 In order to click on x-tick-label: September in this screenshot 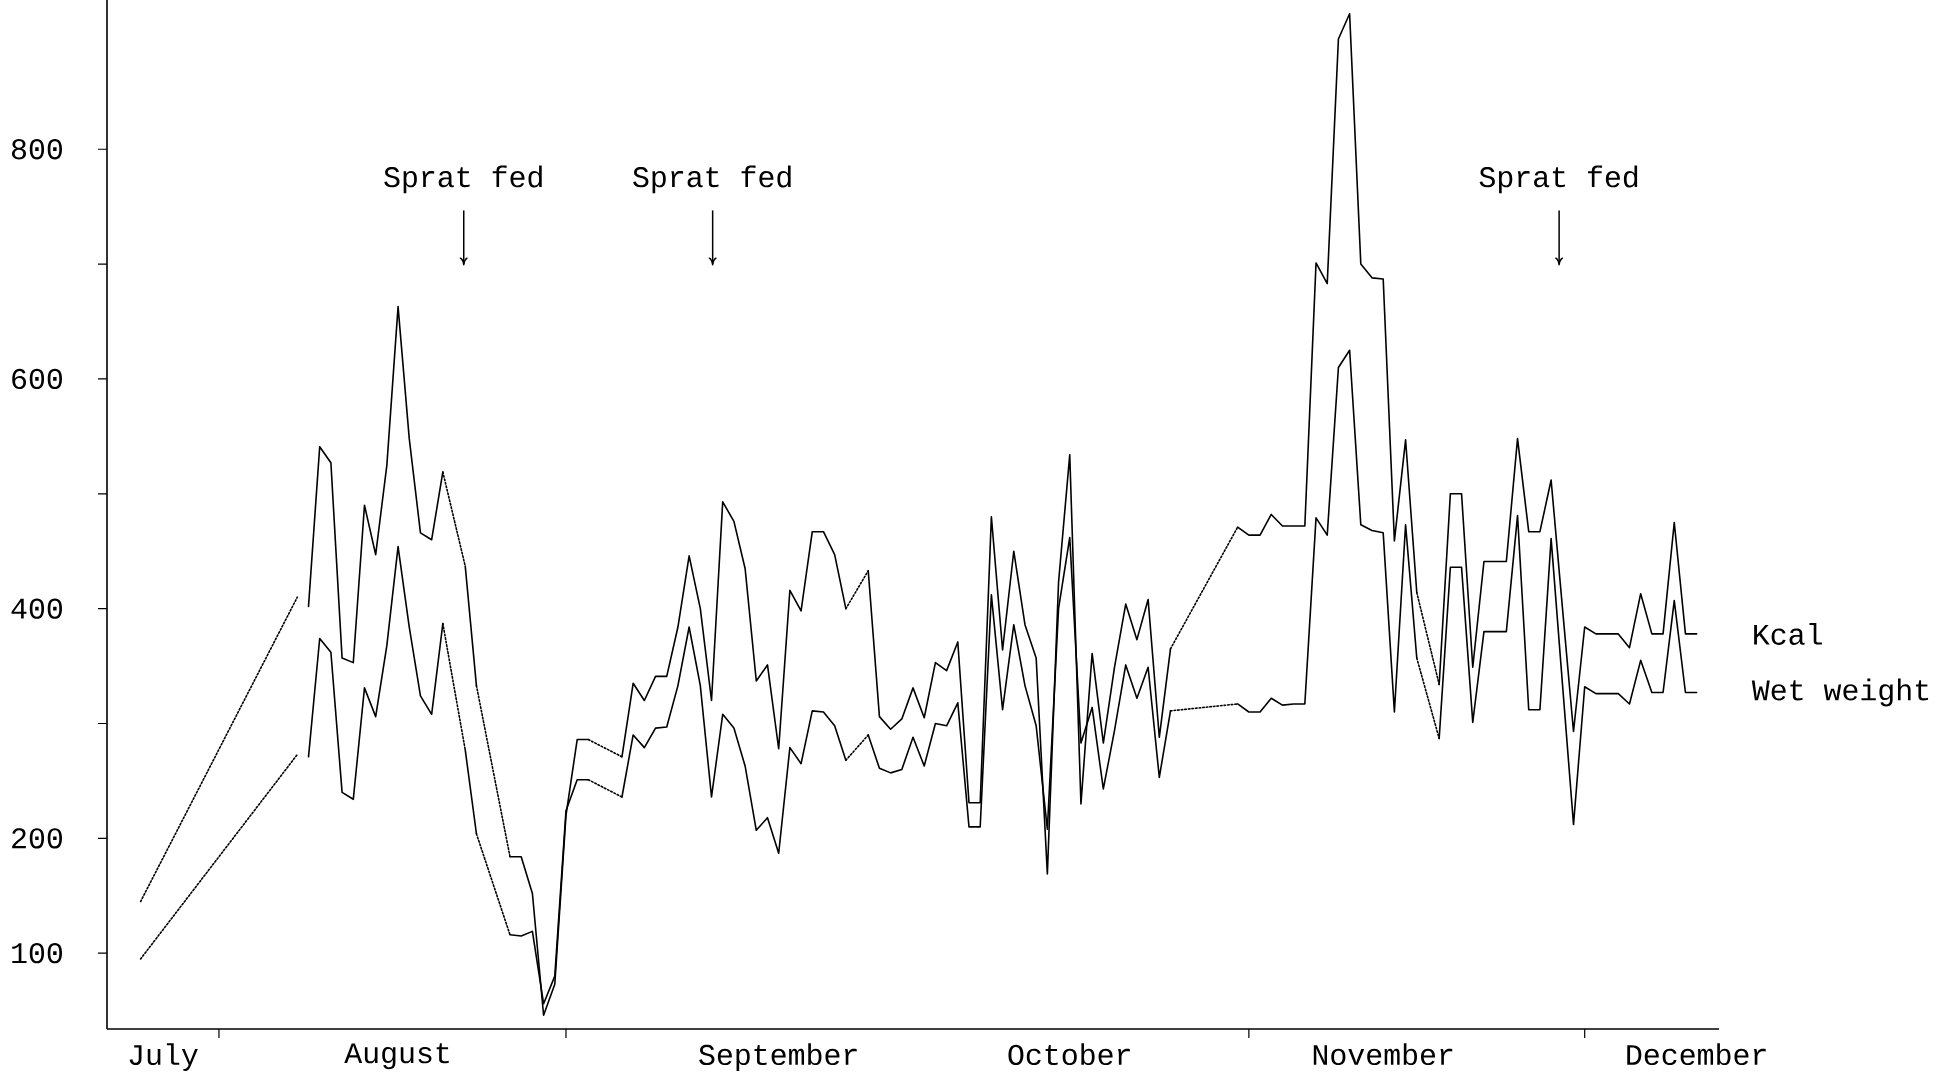, I will do `click(778, 1057)`.